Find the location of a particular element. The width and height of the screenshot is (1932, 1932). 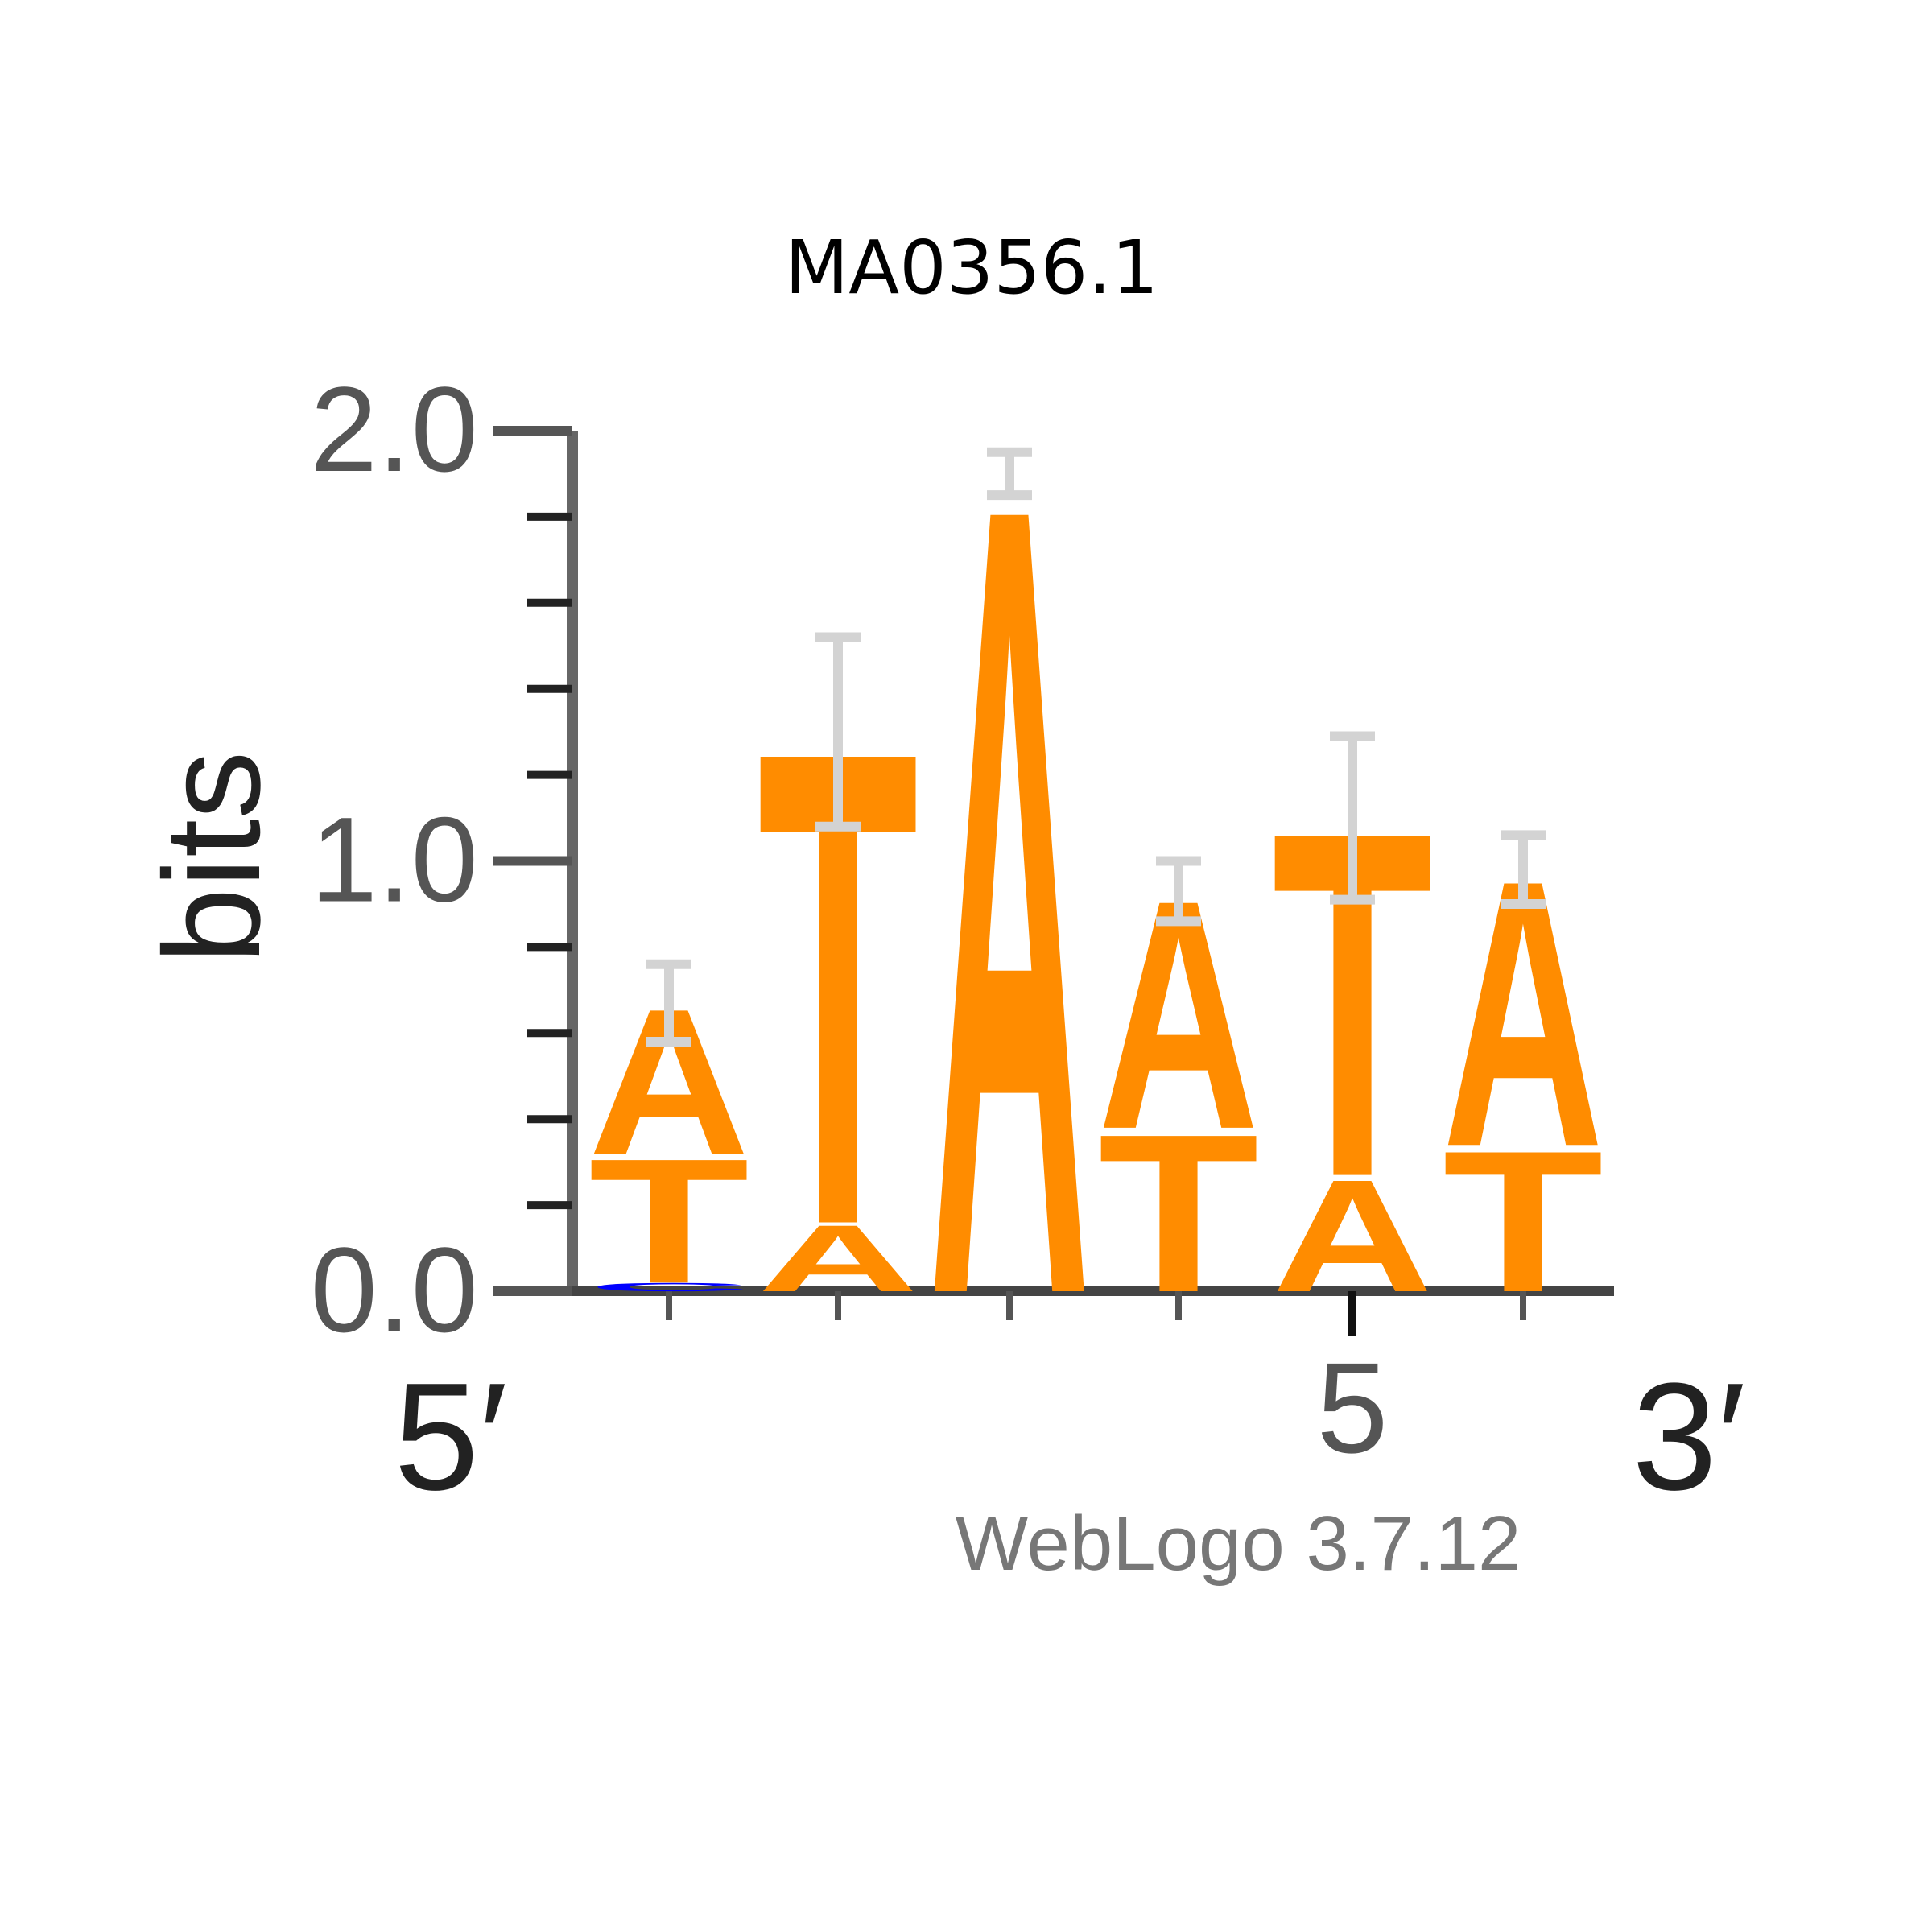

y-tick-label: 0.0 is located at coordinates (394, 1289).